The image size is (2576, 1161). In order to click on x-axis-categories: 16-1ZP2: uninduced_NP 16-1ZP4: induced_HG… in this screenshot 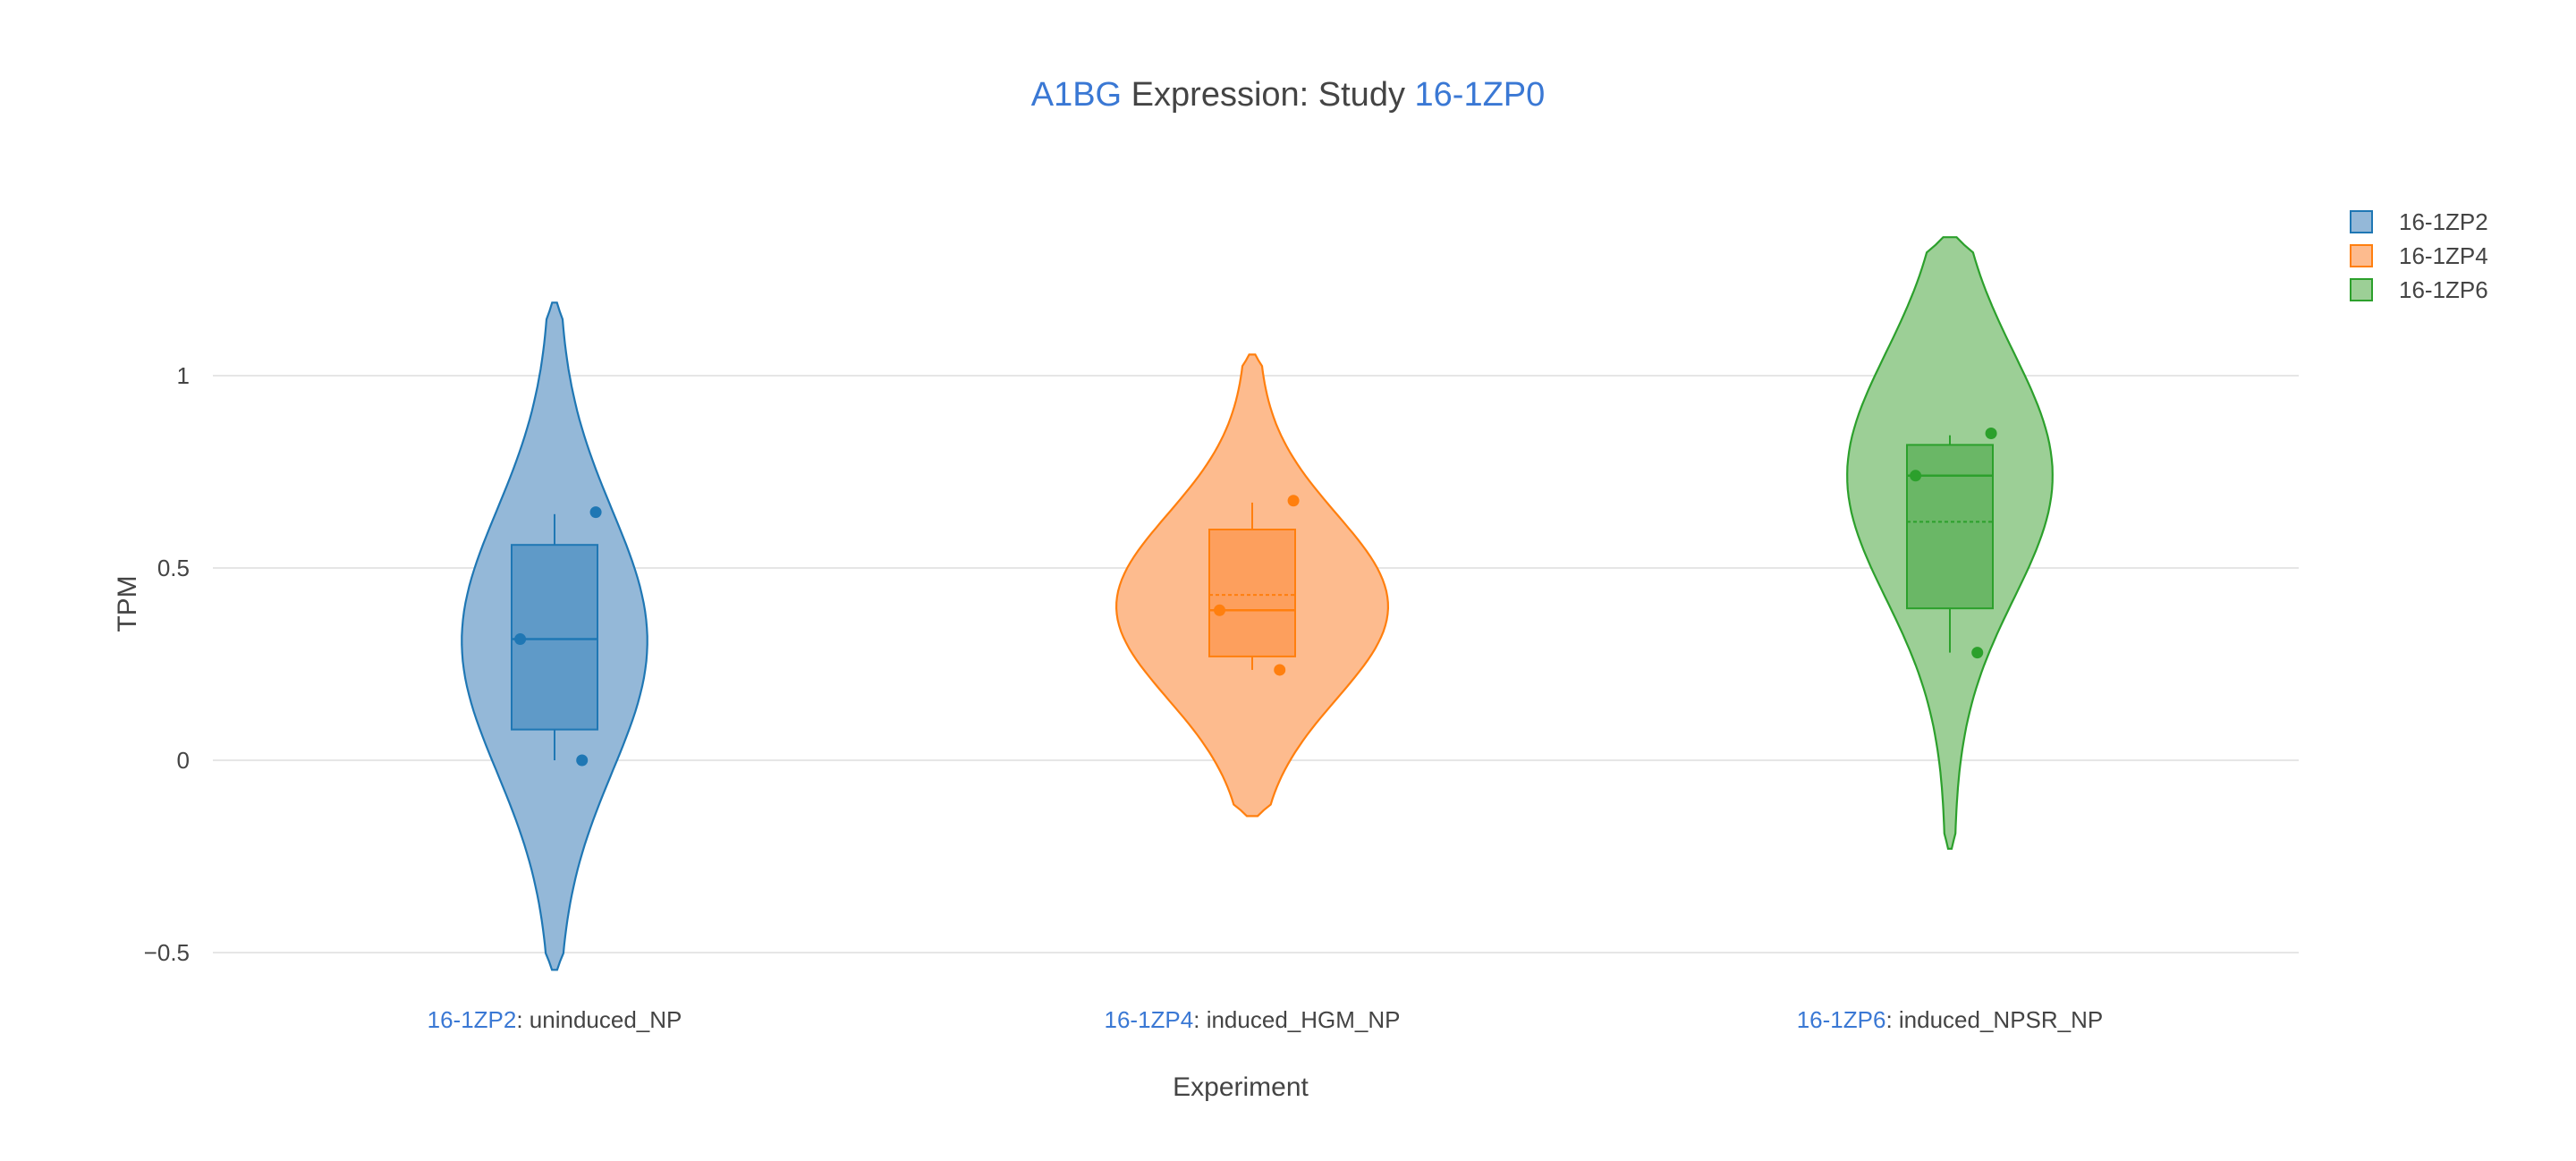, I will do `click(1266, 1020)`.